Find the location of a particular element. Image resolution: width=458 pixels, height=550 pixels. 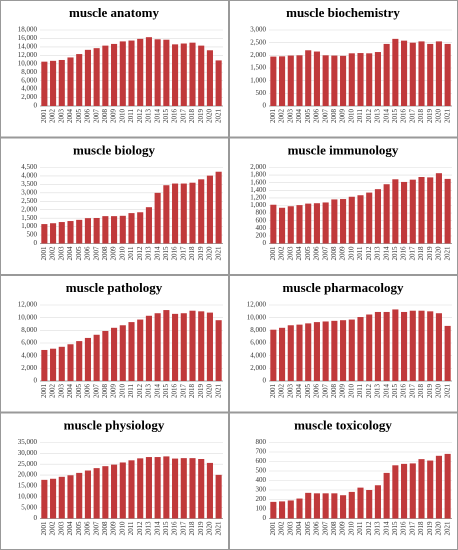

y-tick-label: 14,000 is located at coordinates (28, 46).